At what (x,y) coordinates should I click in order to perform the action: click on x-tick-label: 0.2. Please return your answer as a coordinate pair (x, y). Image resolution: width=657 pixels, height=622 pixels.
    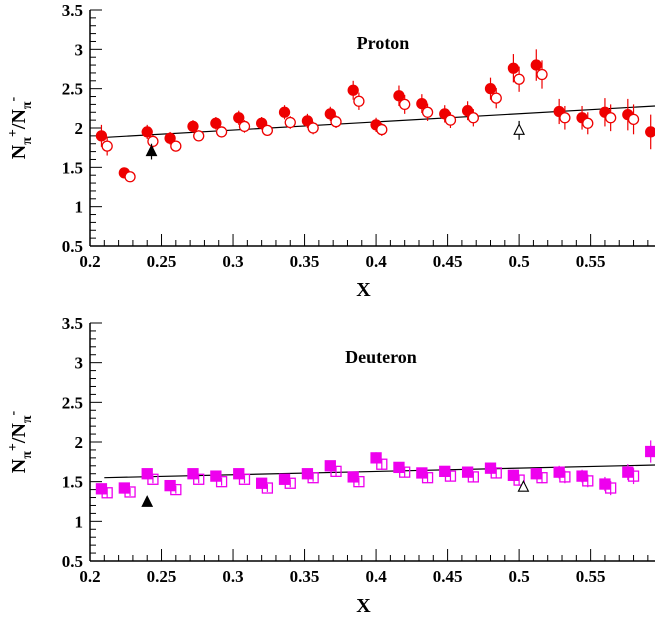
    Looking at the image, I should click on (89, 261).